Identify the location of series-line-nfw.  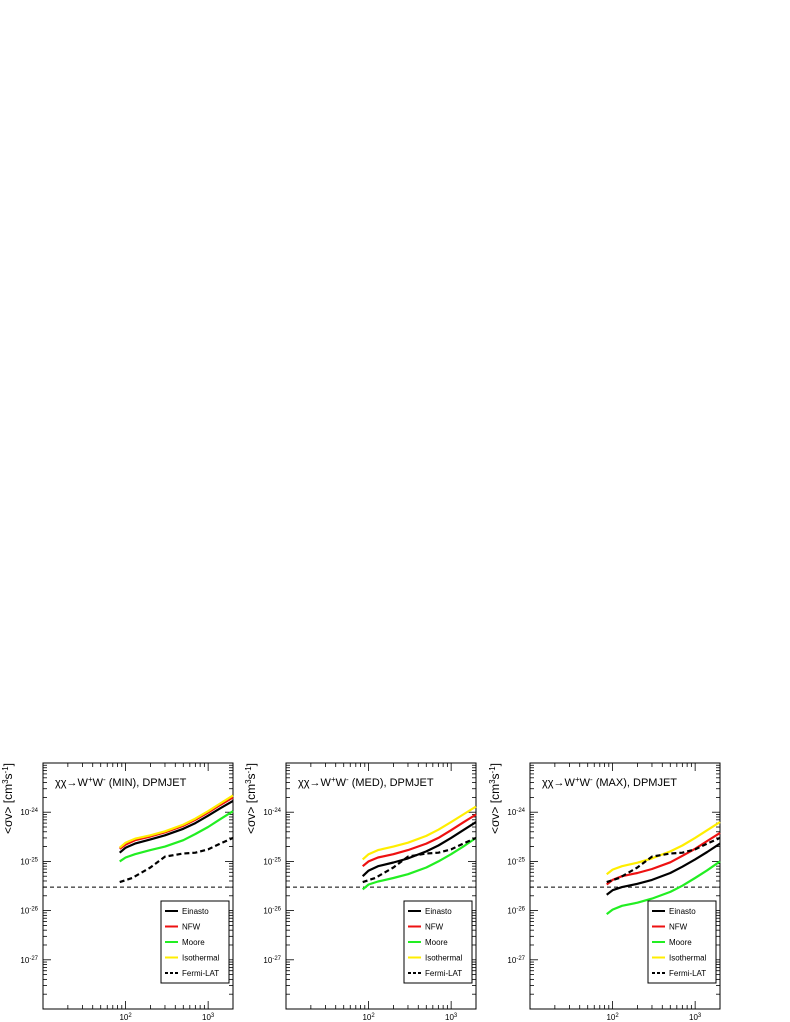
(419, 840).